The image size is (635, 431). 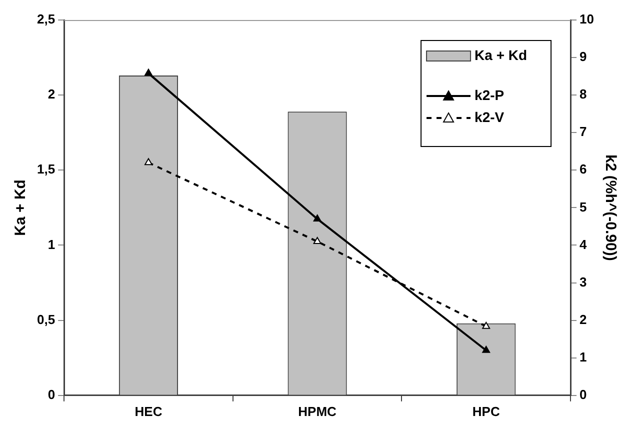 What do you see at coordinates (489, 116) in the screenshot?
I see `legend-label: k2-V` at bounding box center [489, 116].